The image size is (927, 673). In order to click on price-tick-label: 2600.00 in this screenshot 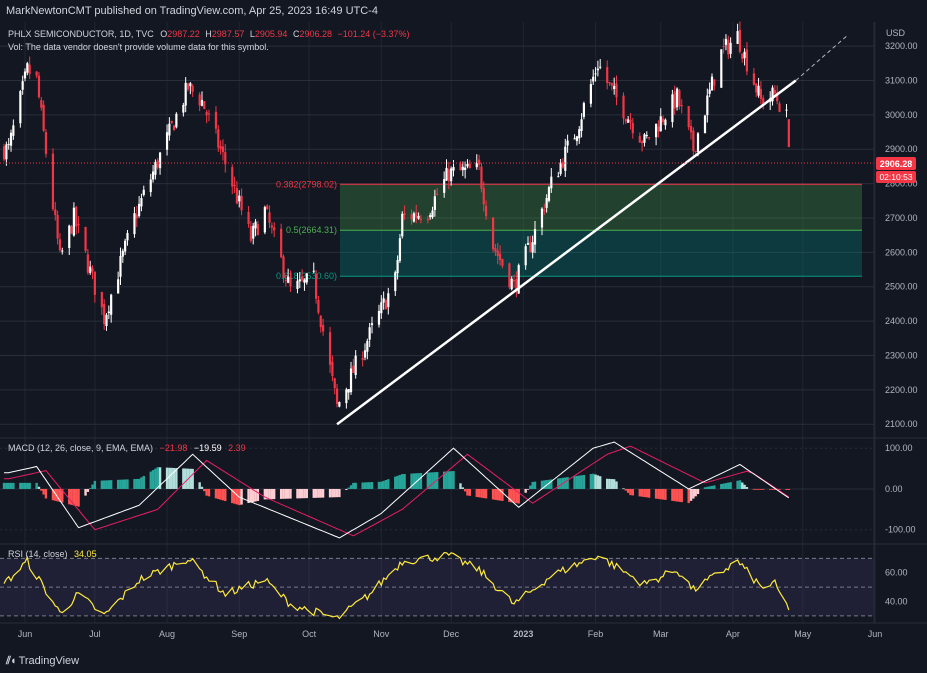, I will do `click(901, 252)`.